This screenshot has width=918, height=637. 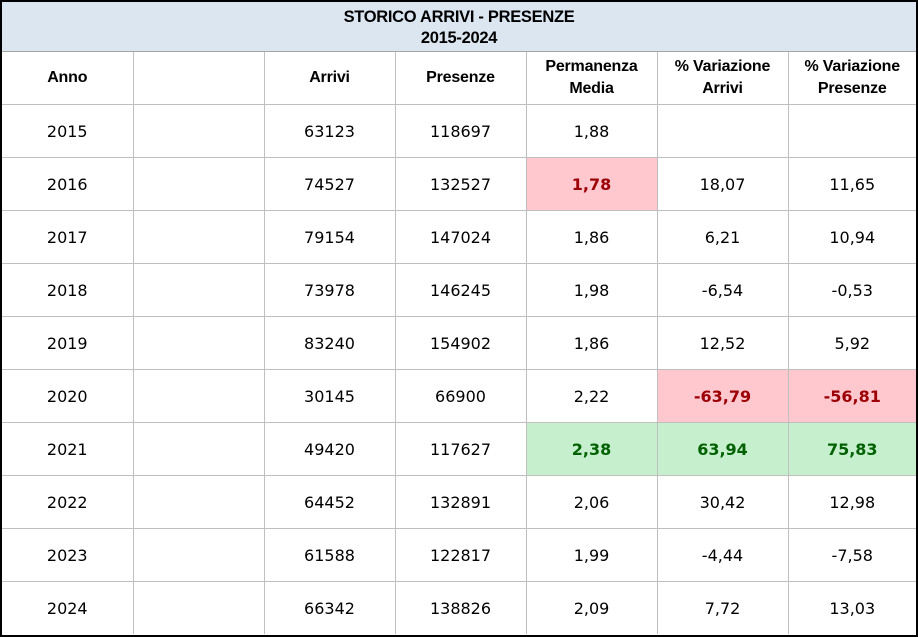 I want to click on header-permanenza-line1: Permanenza, so click(x=591, y=66).